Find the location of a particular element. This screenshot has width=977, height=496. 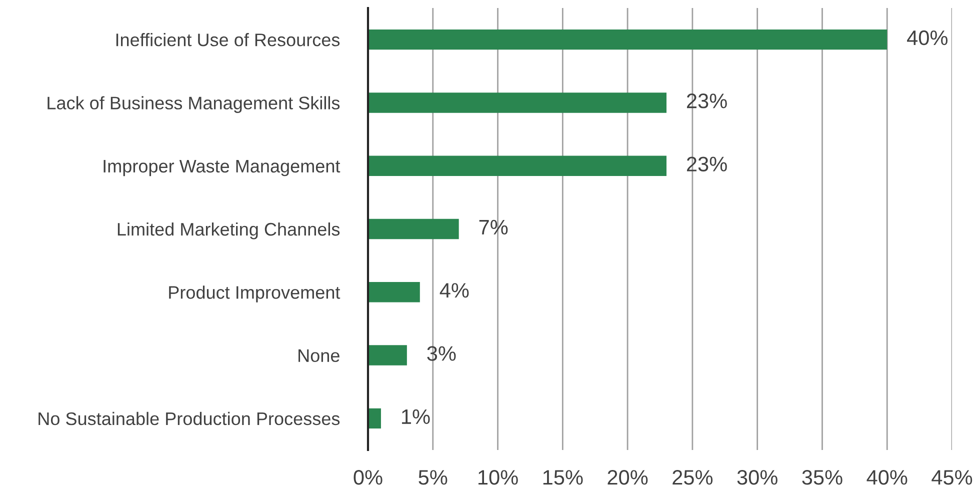

x-tick-label: 10% is located at coordinates (498, 477).